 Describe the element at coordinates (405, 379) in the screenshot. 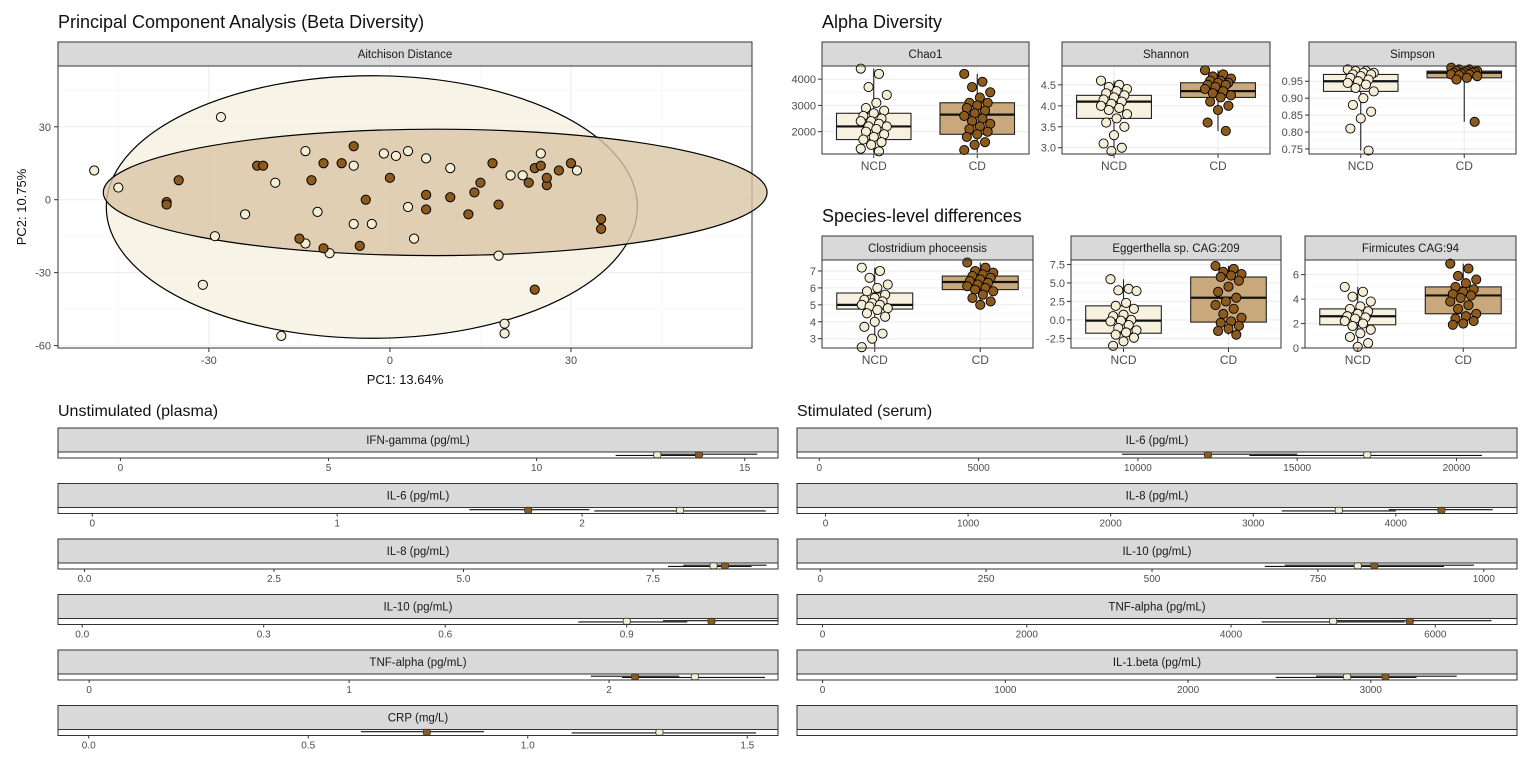

I see `pca-x-axis-label: PC1: 13.64%` at that location.